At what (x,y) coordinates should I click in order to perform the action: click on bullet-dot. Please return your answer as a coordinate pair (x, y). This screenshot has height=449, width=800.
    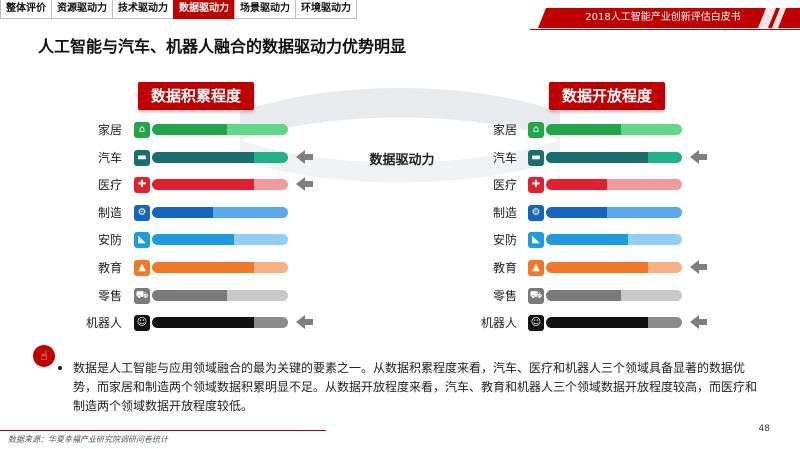
    Looking at the image, I should click on (60, 368).